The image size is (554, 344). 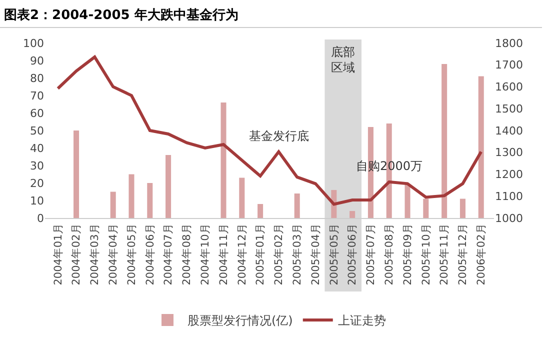 I want to click on y-tick-label: 60, so click(x=37, y=113).